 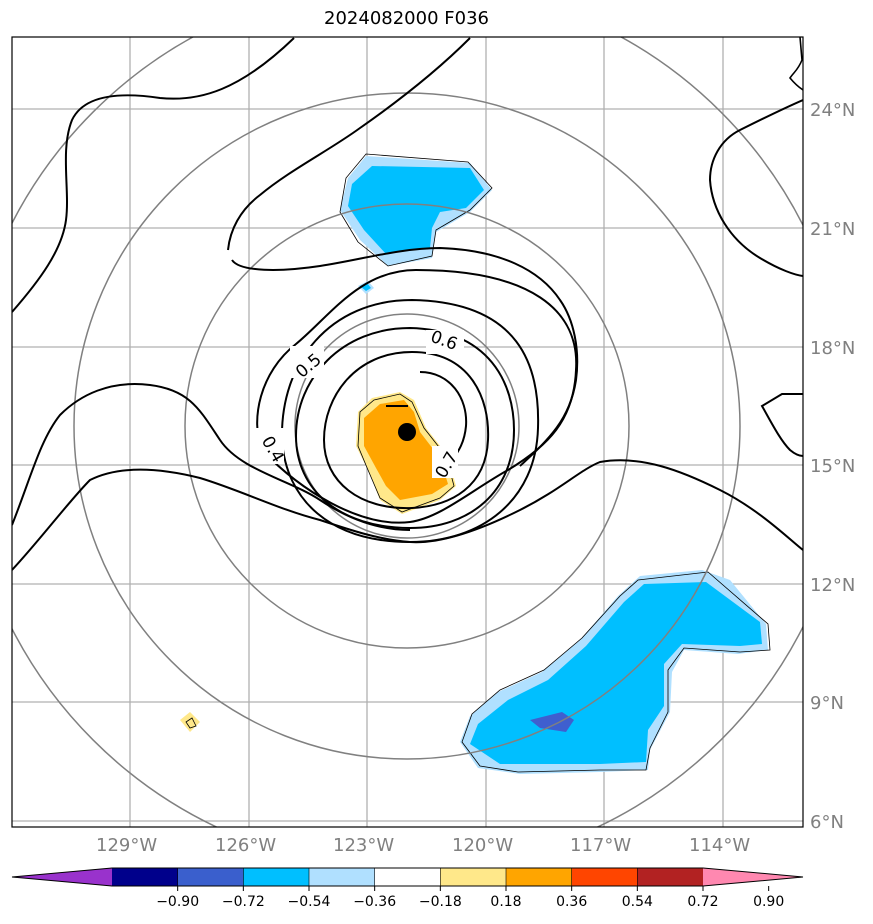 I want to click on colorbar-tick-label: 0.72, so click(x=702, y=902).